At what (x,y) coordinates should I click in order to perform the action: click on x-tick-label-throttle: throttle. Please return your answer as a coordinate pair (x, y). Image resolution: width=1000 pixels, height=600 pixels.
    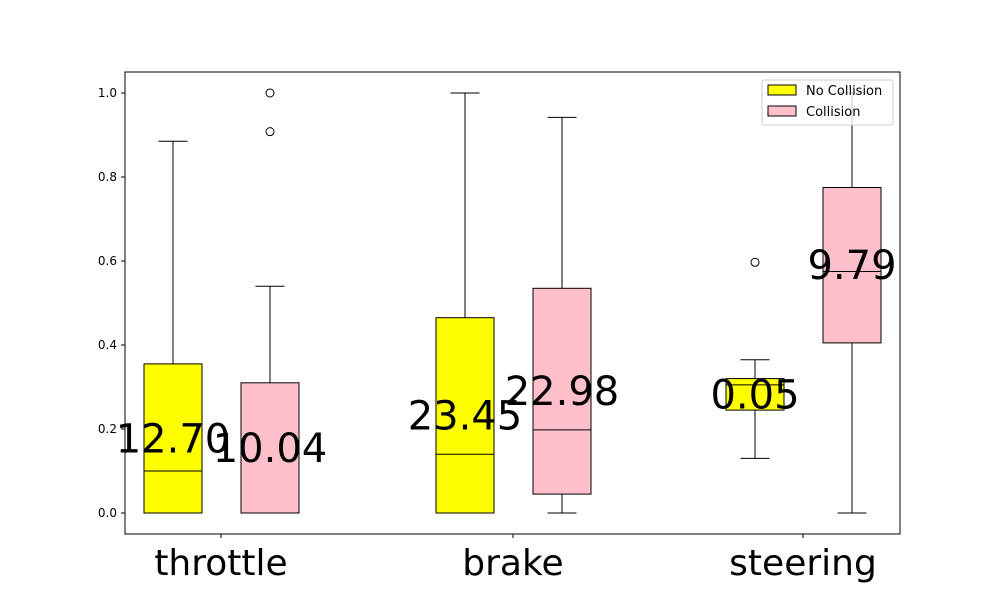
    Looking at the image, I should click on (220, 563).